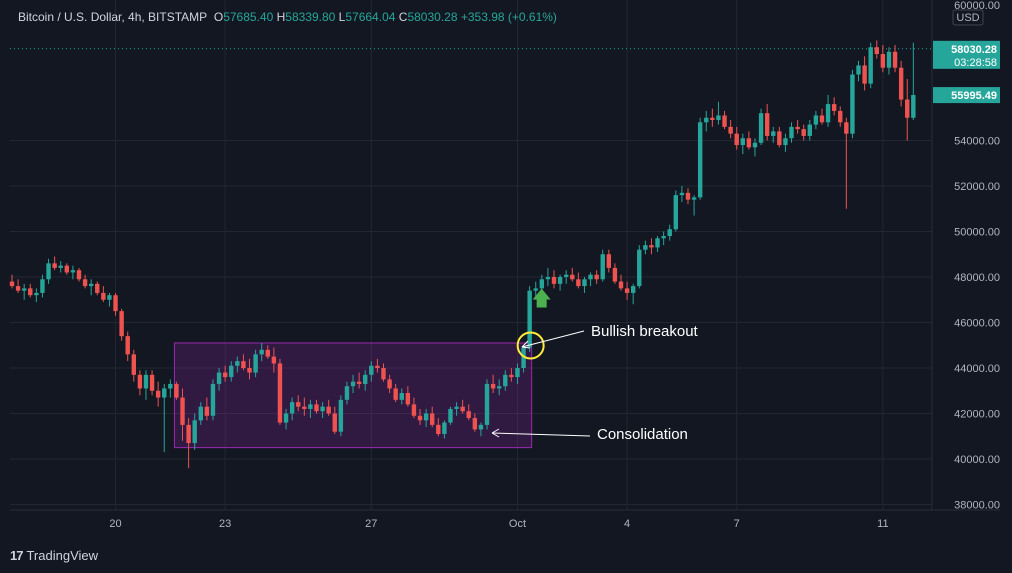 Image resolution: width=1012 pixels, height=573 pixels. Describe the element at coordinates (977, 324) in the screenshot. I see `y-tick-label: 46000.00` at that location.